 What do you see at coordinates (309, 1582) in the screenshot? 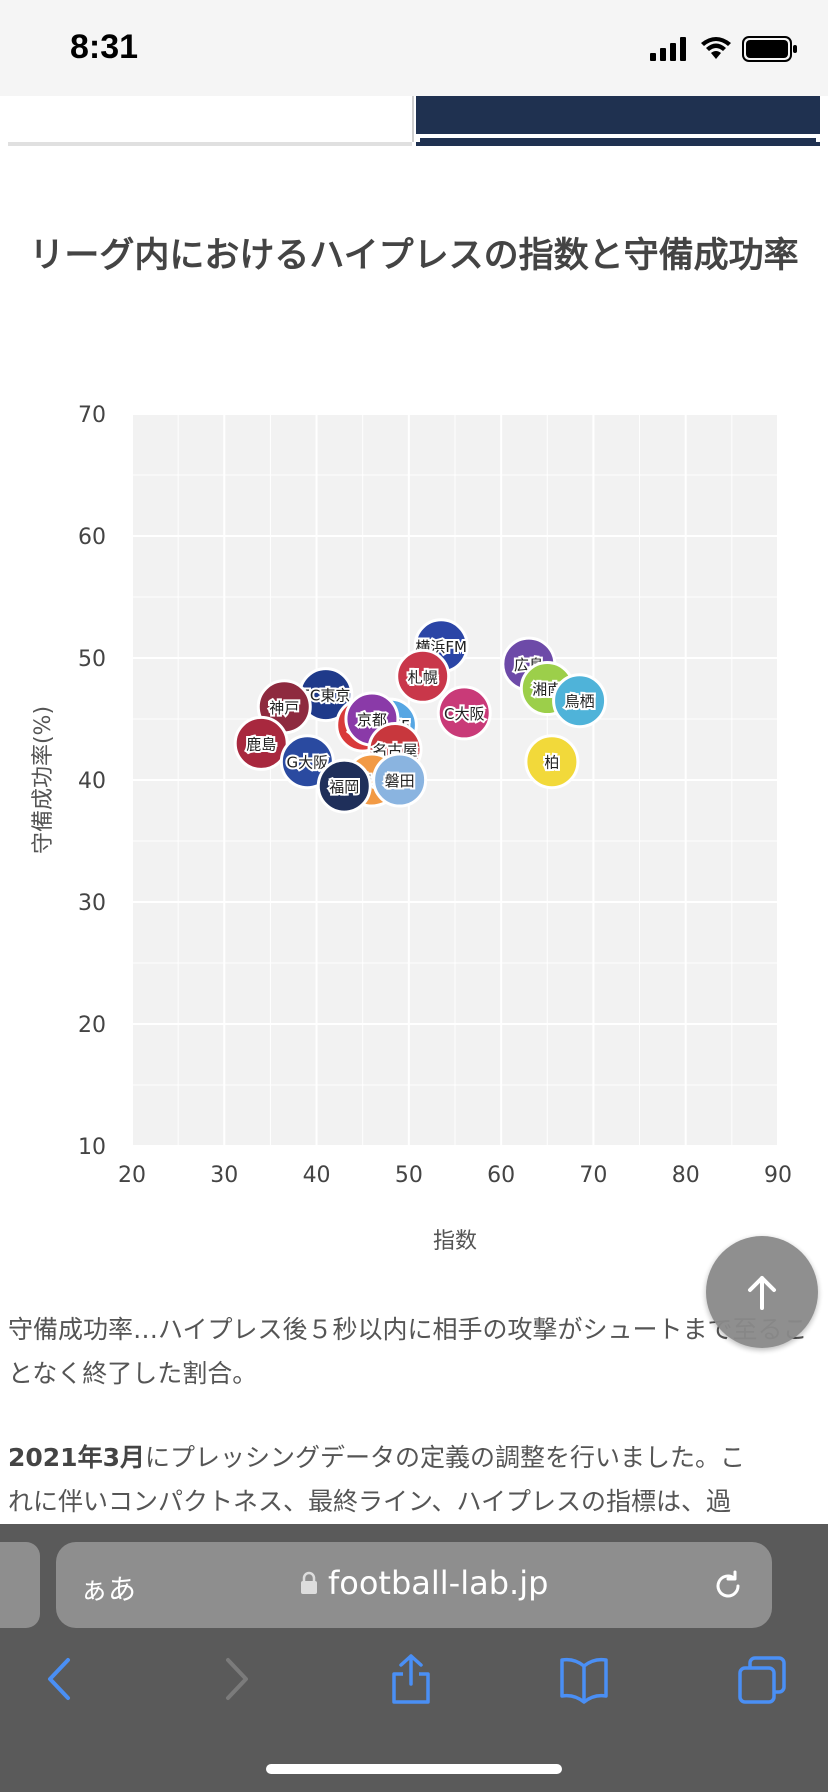
I see `lock-icon` at bounding box center [309, 1582].